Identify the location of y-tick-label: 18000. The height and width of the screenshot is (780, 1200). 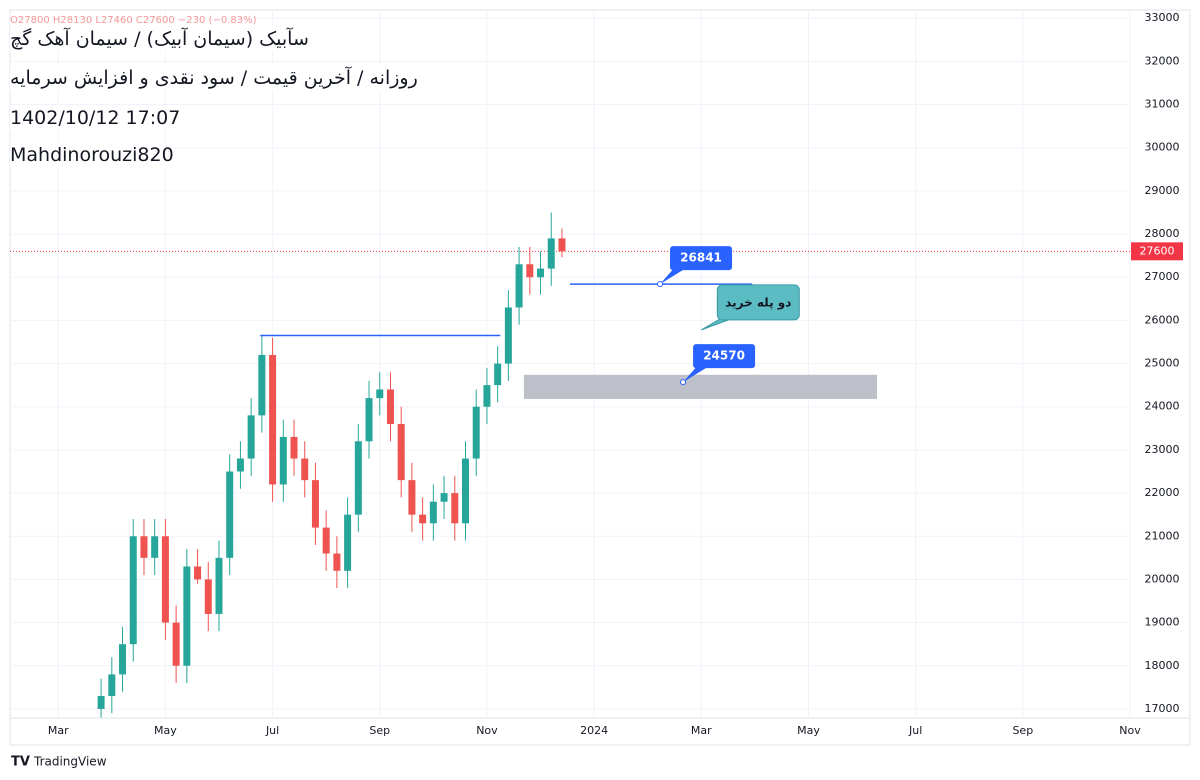
(1162, 665).